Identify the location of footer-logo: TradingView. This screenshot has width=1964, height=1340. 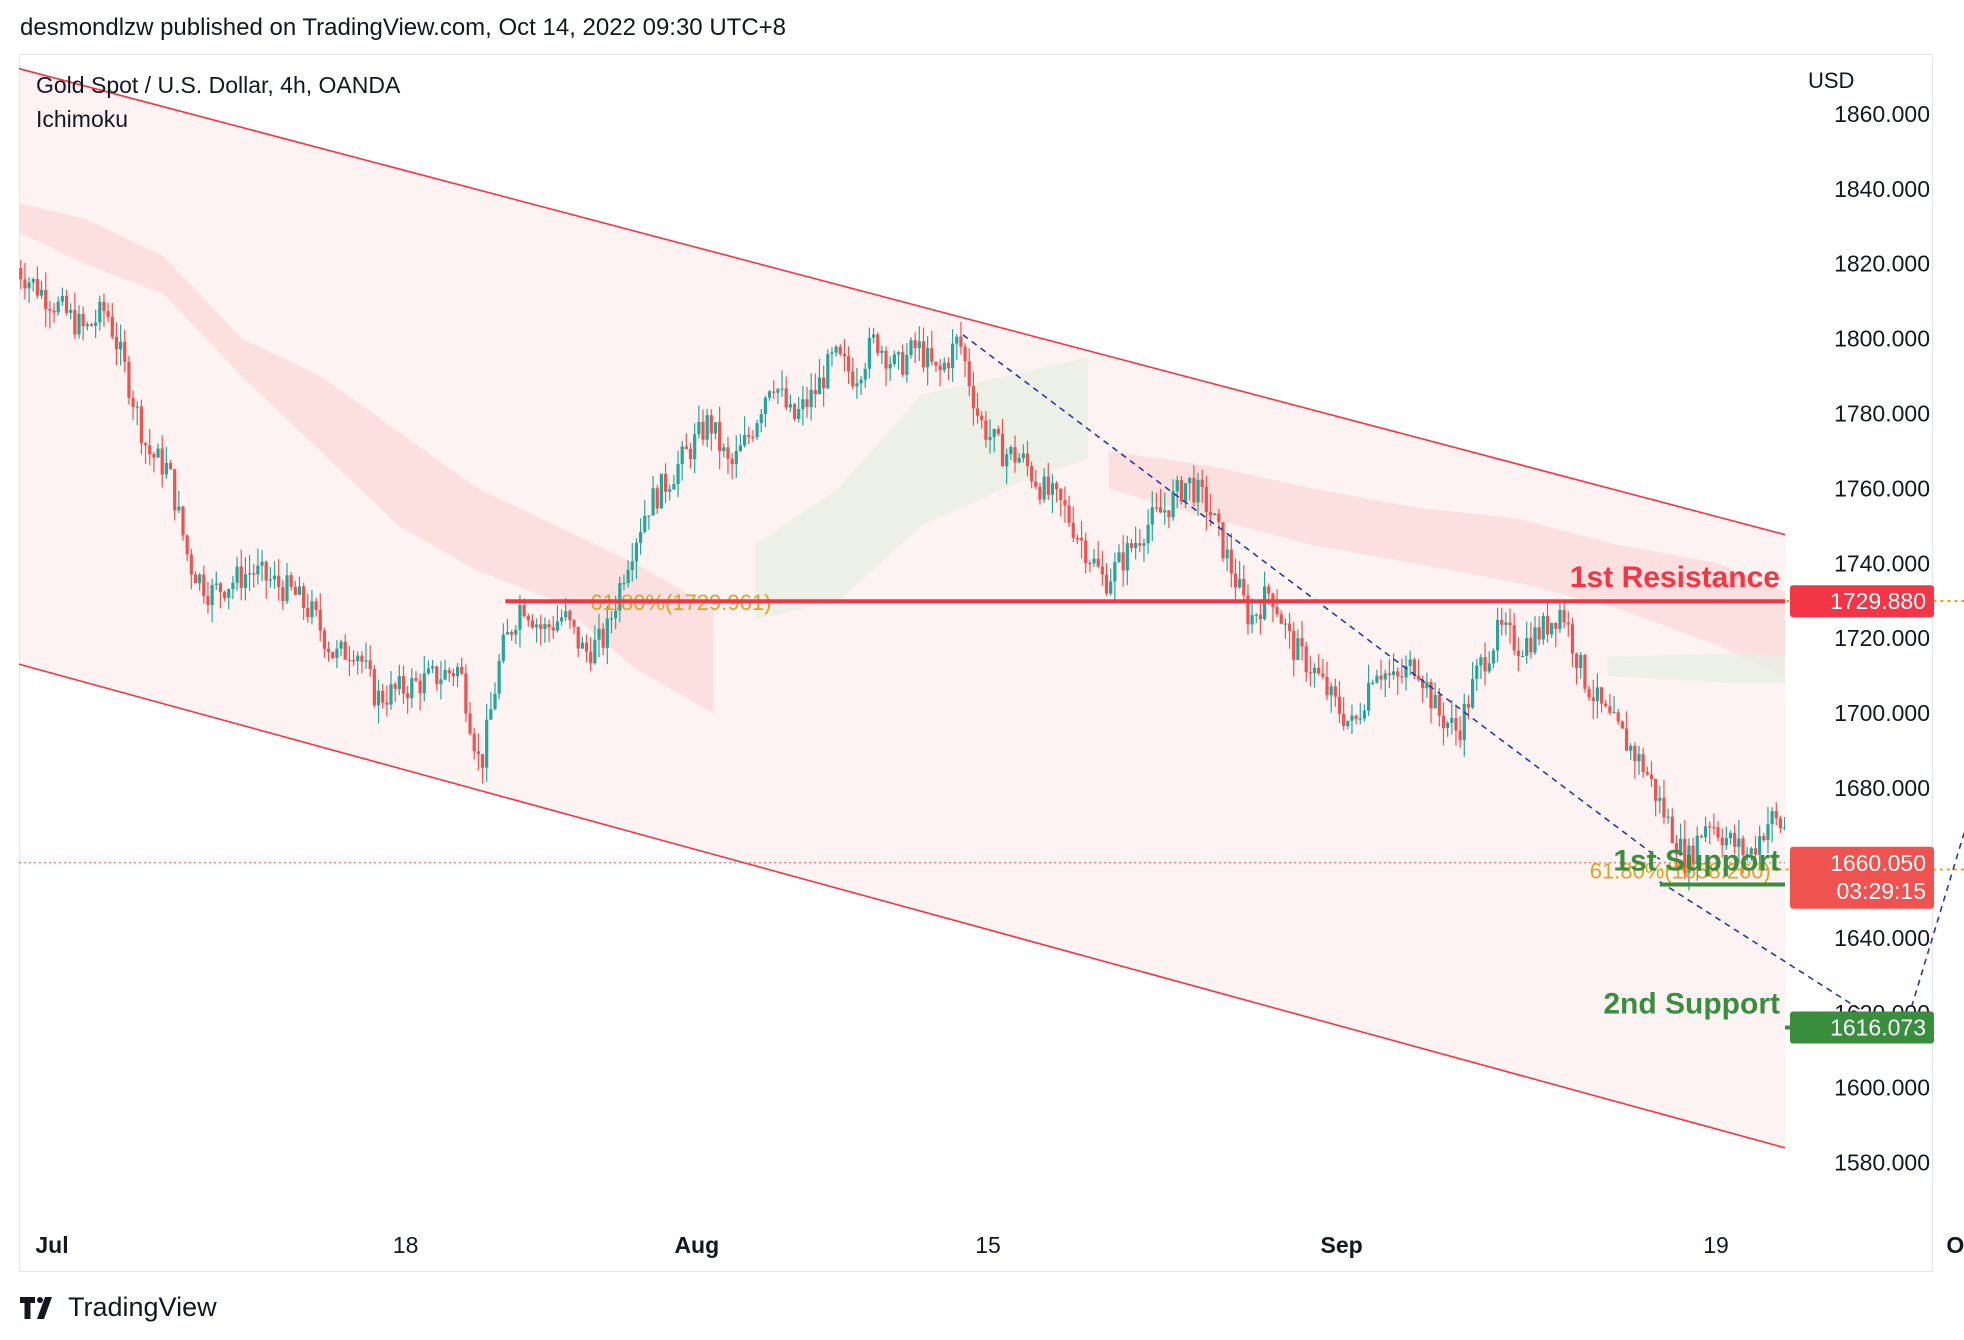
(118, 1307).